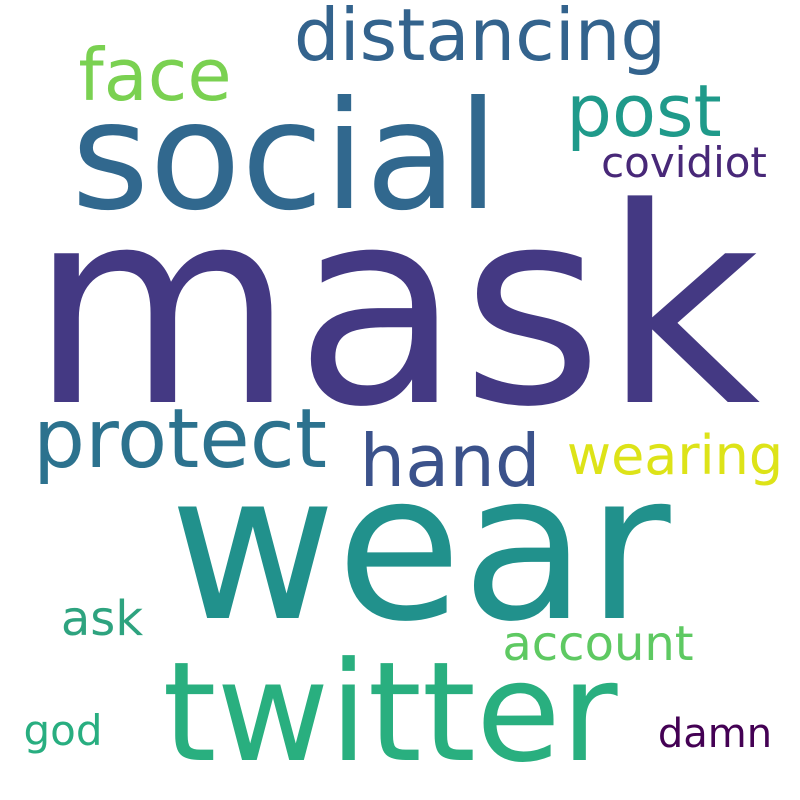 The width and height of the screenshot is (800, 800). Describe the element at coordinates (675, 455) in the screenshot. I see `word-wearing: wearing` at that location.